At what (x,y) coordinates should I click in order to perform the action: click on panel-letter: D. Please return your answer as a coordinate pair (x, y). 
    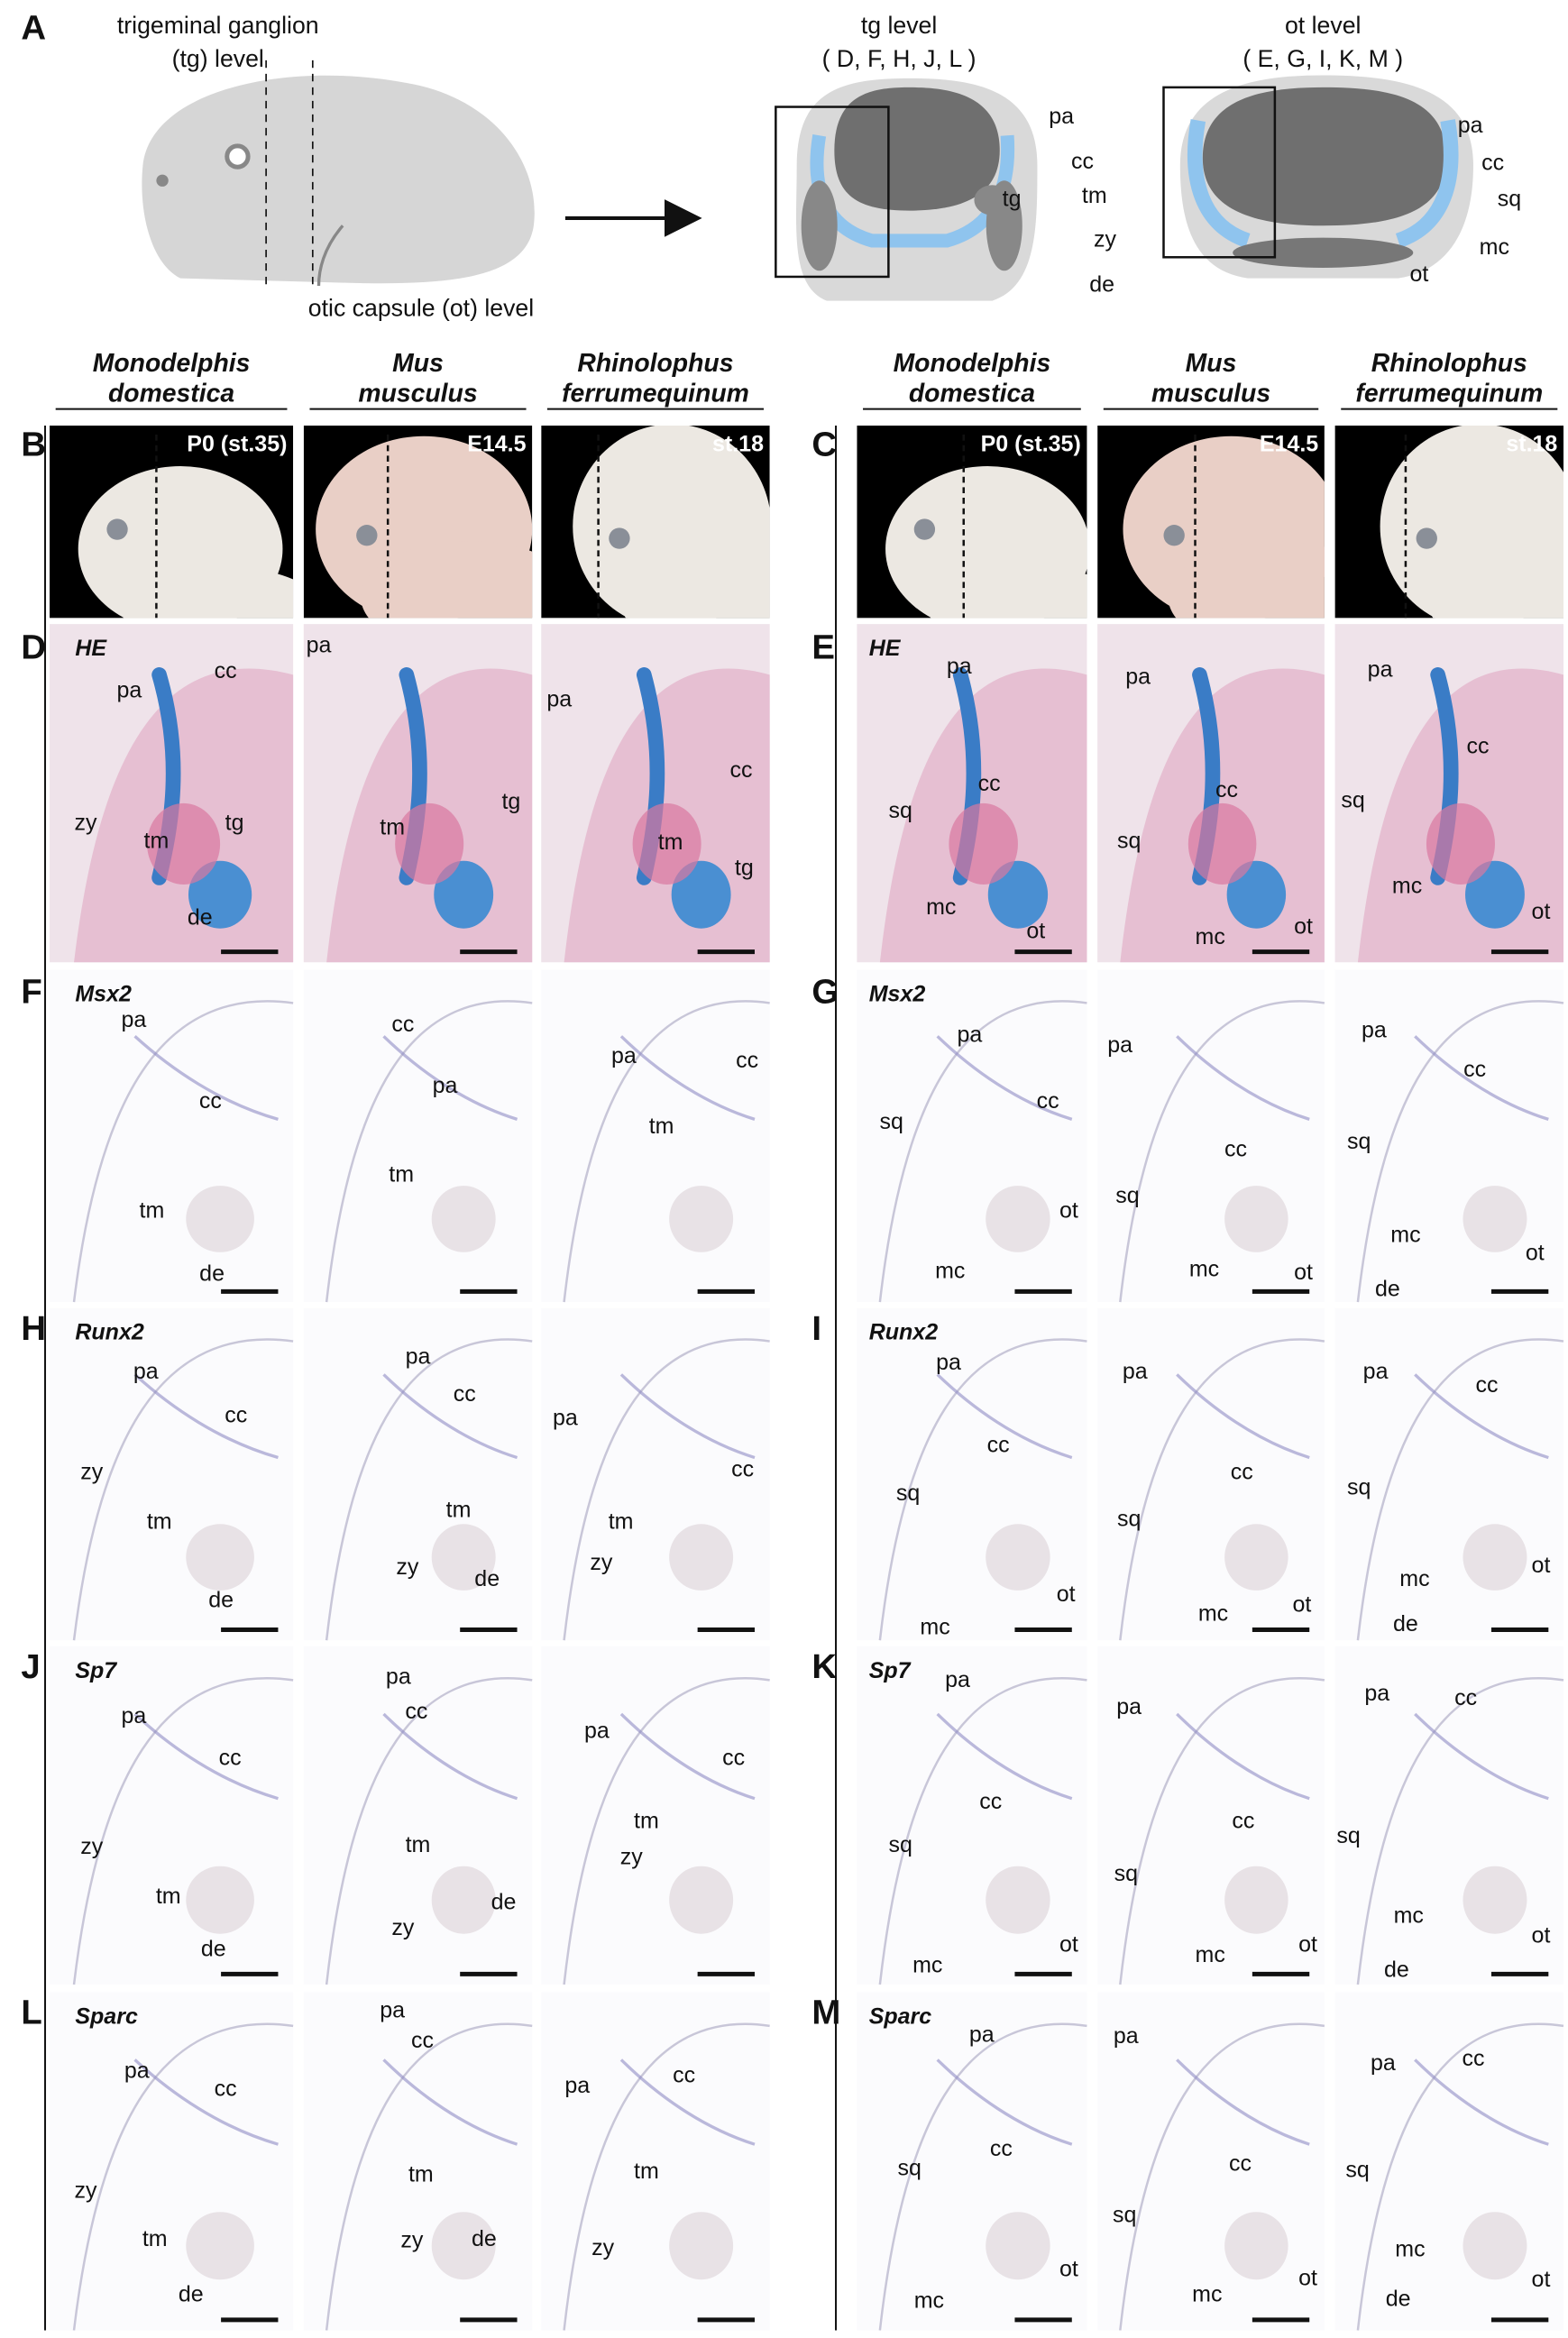
    Looking at the image, I should click on (33, 647).